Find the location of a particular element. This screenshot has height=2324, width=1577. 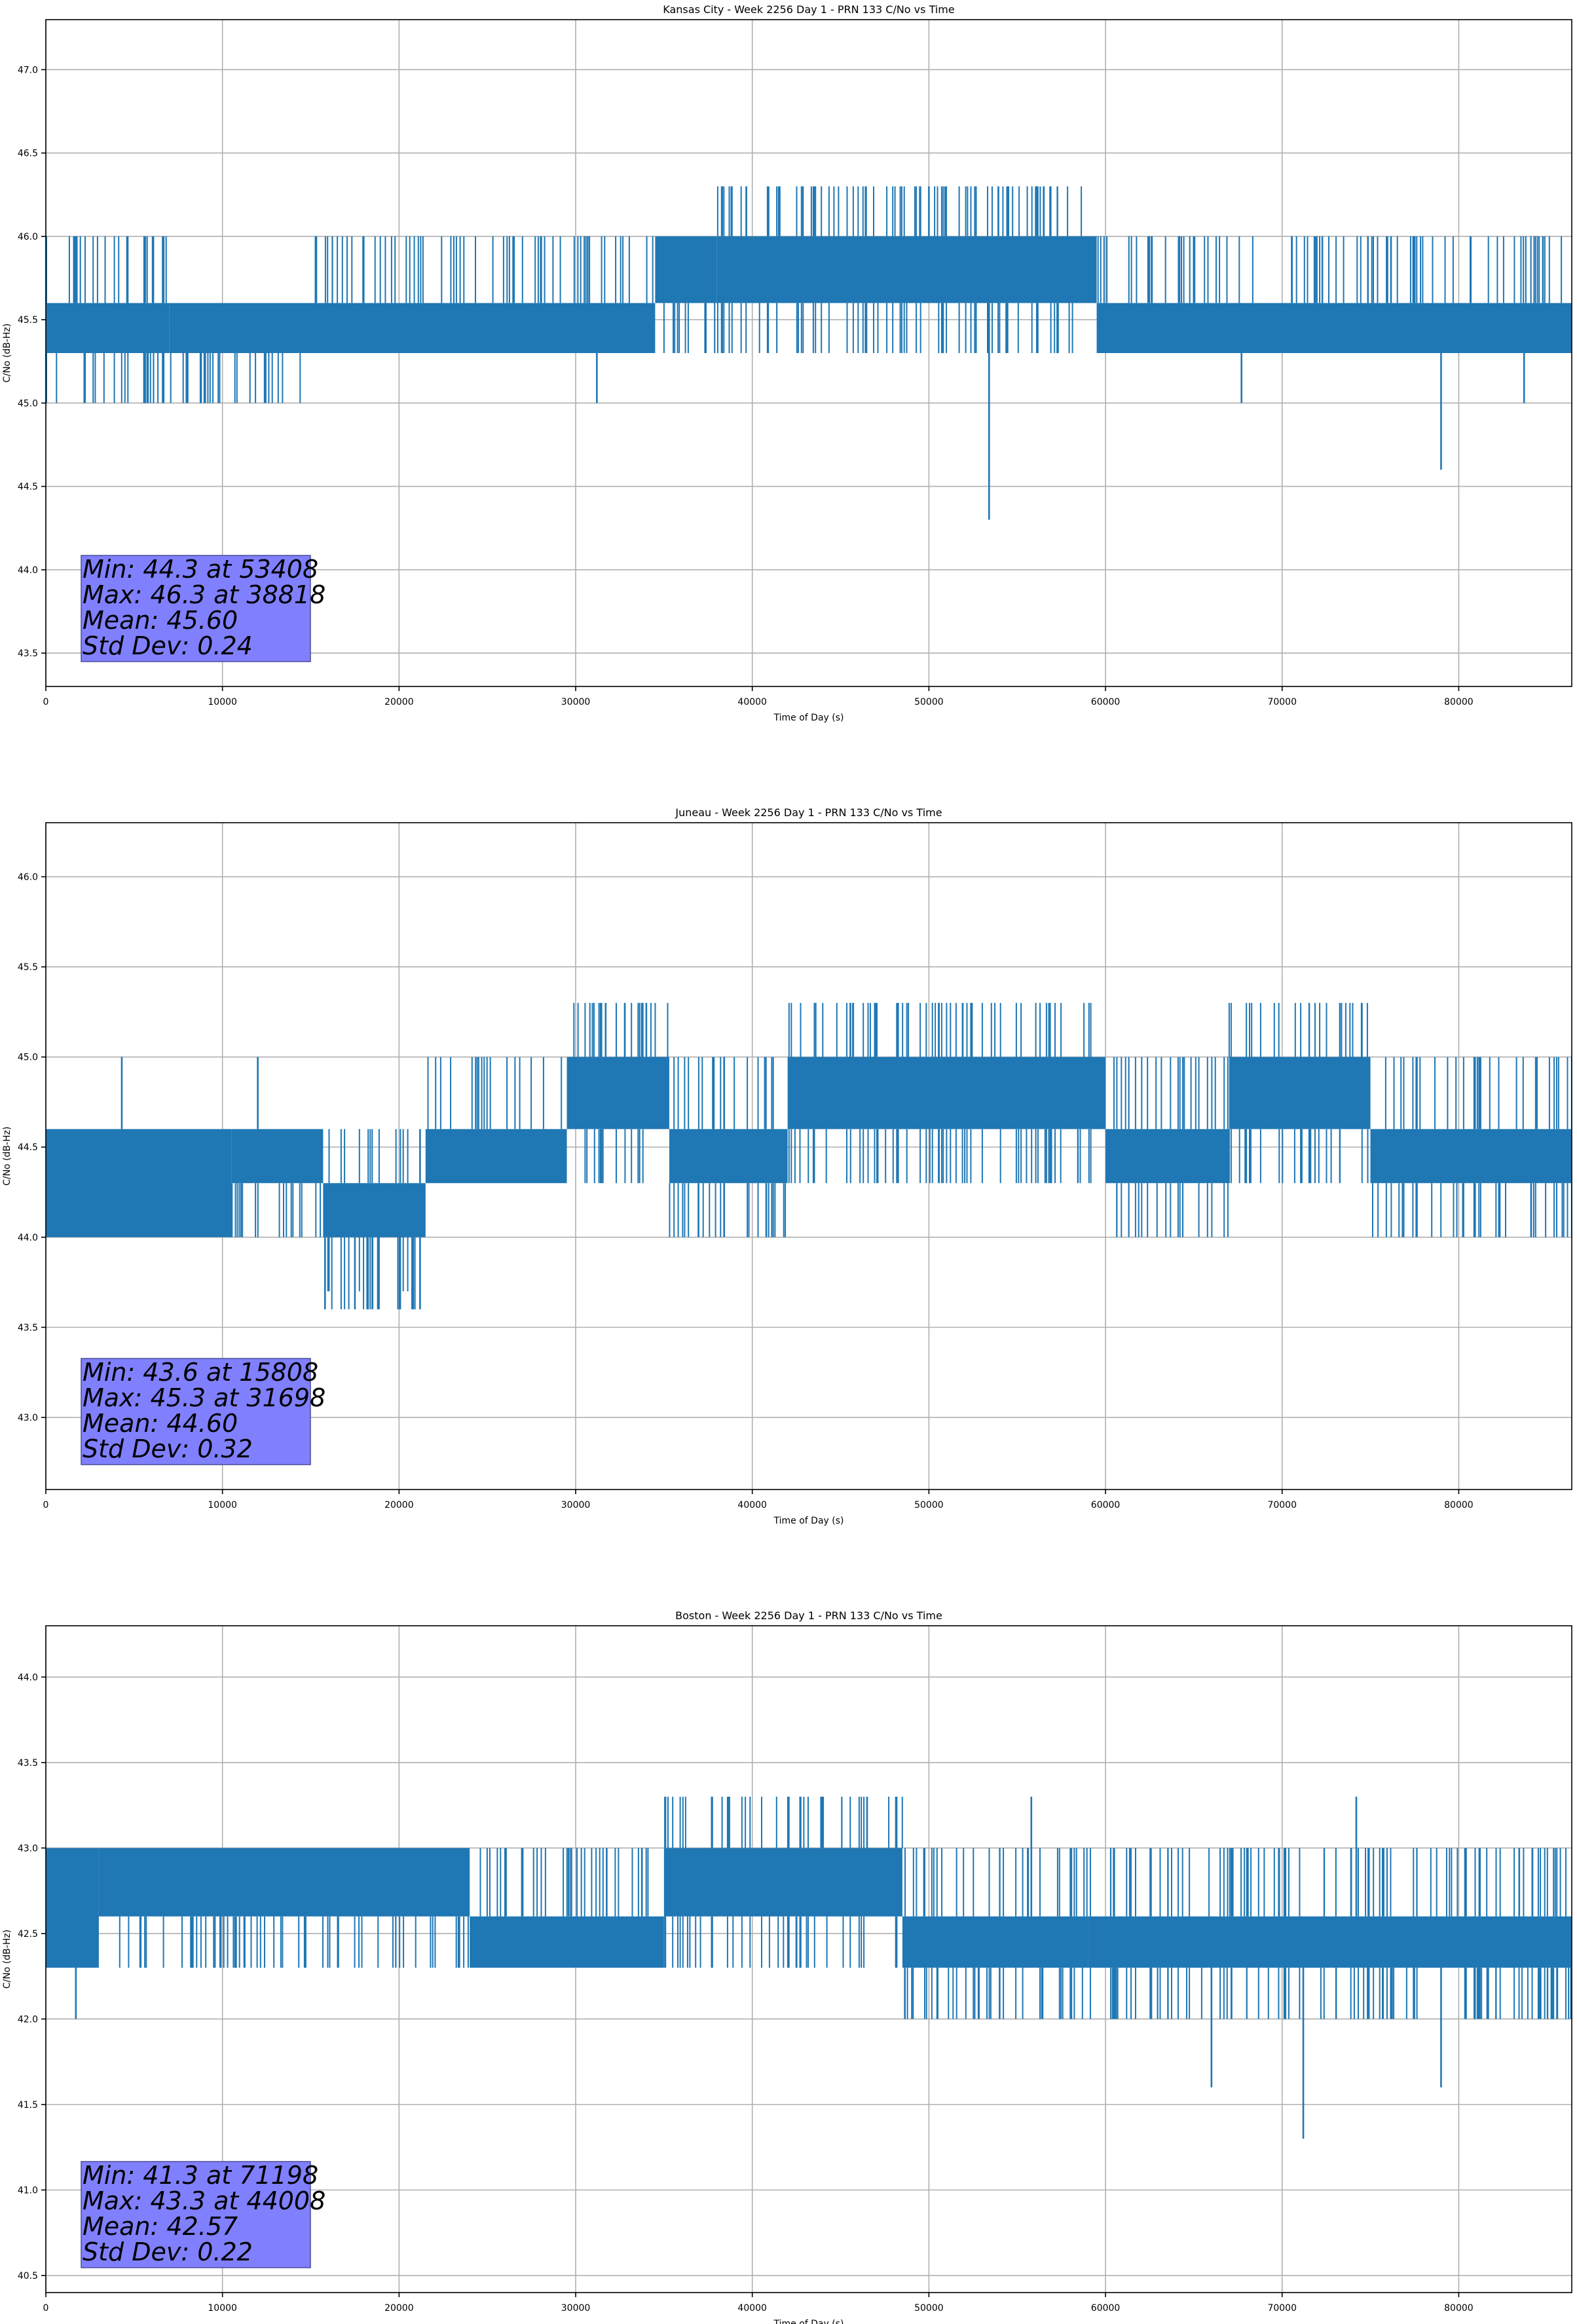

stats-mean: Mean: 44.60 is located at coordinates (160, 1423).